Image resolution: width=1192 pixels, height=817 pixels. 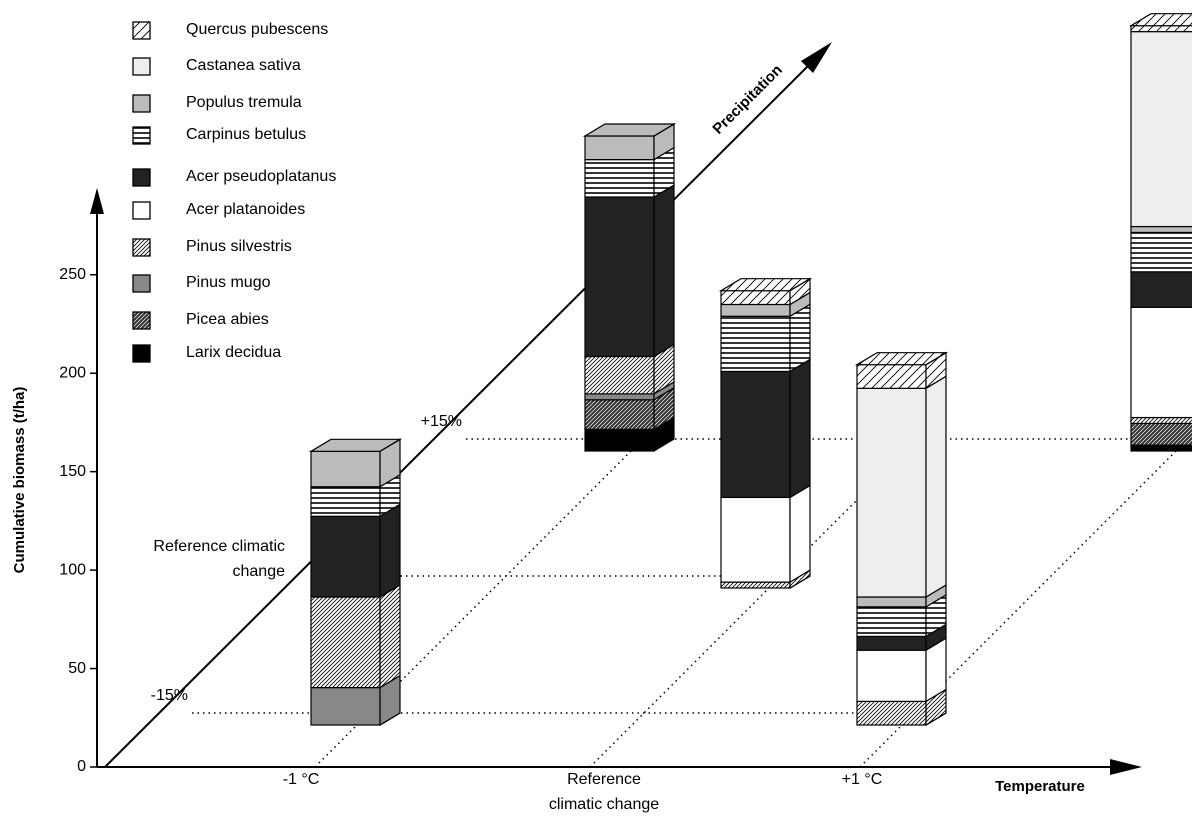 I want to click on z-tick-label: -15%, so click(x=169, y=695).